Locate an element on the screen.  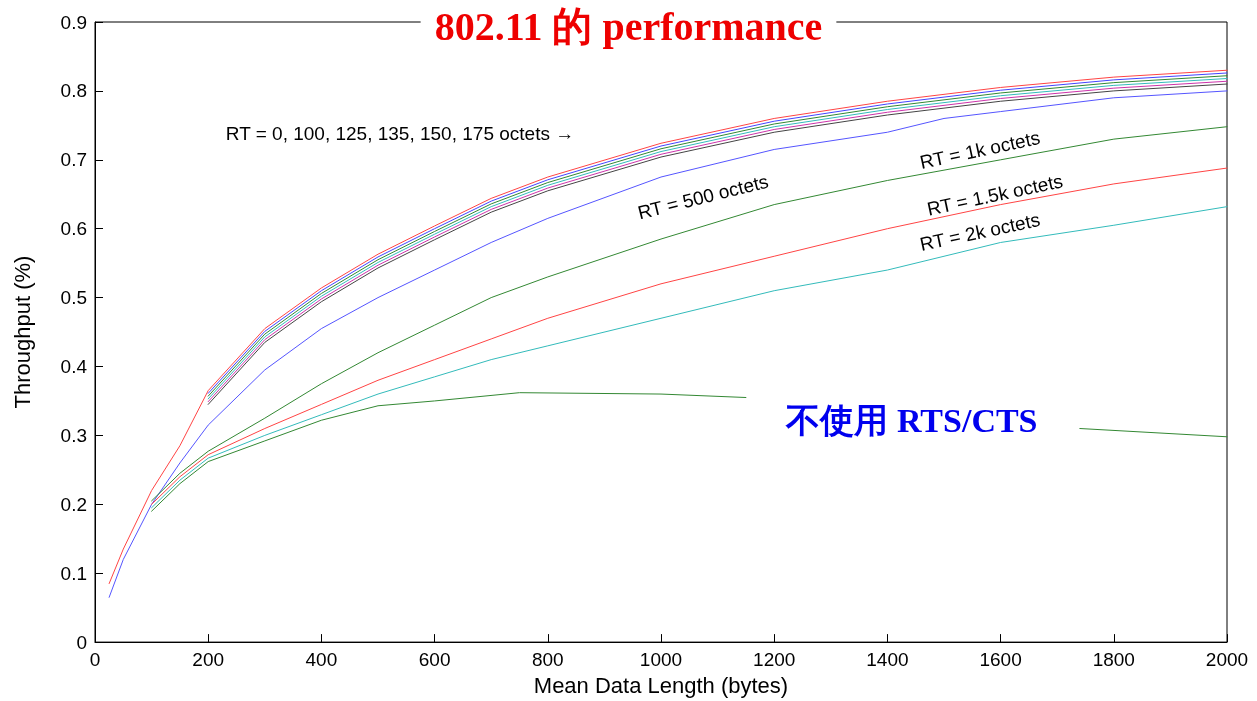
annotation: RT = 0, 100, 125, 135, 150, 175 octets → is located at coordinates (400, 133).